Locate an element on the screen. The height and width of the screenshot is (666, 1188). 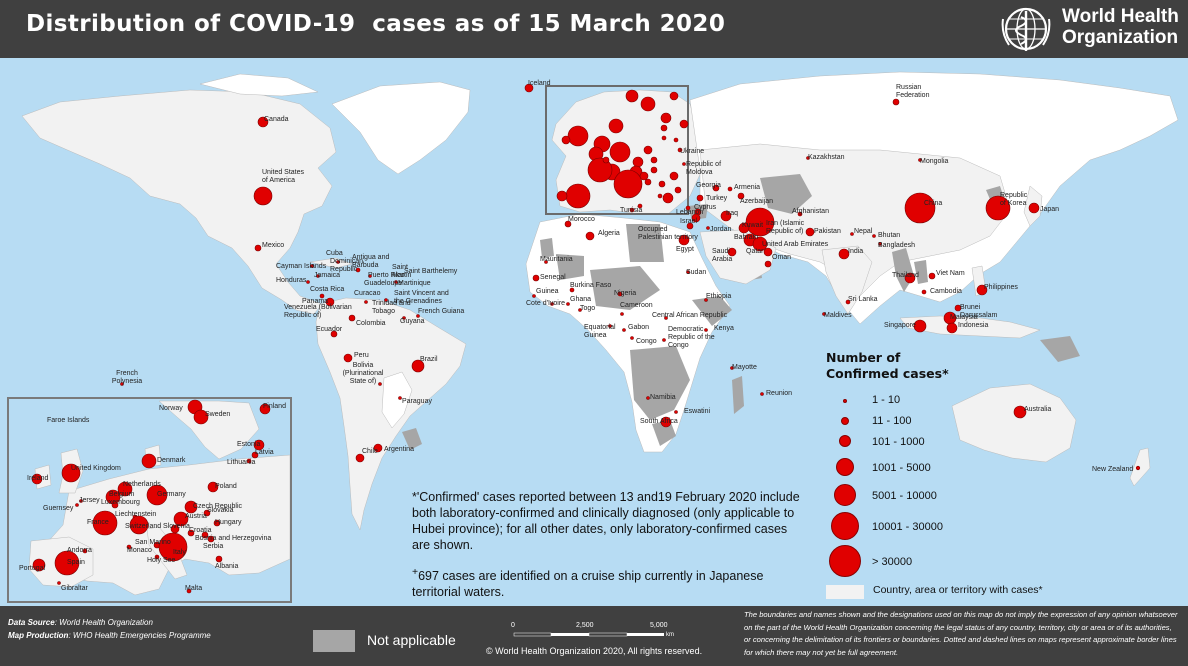
inset-label-gibraltar: Gibraltar is located at coordinates (74, 588).